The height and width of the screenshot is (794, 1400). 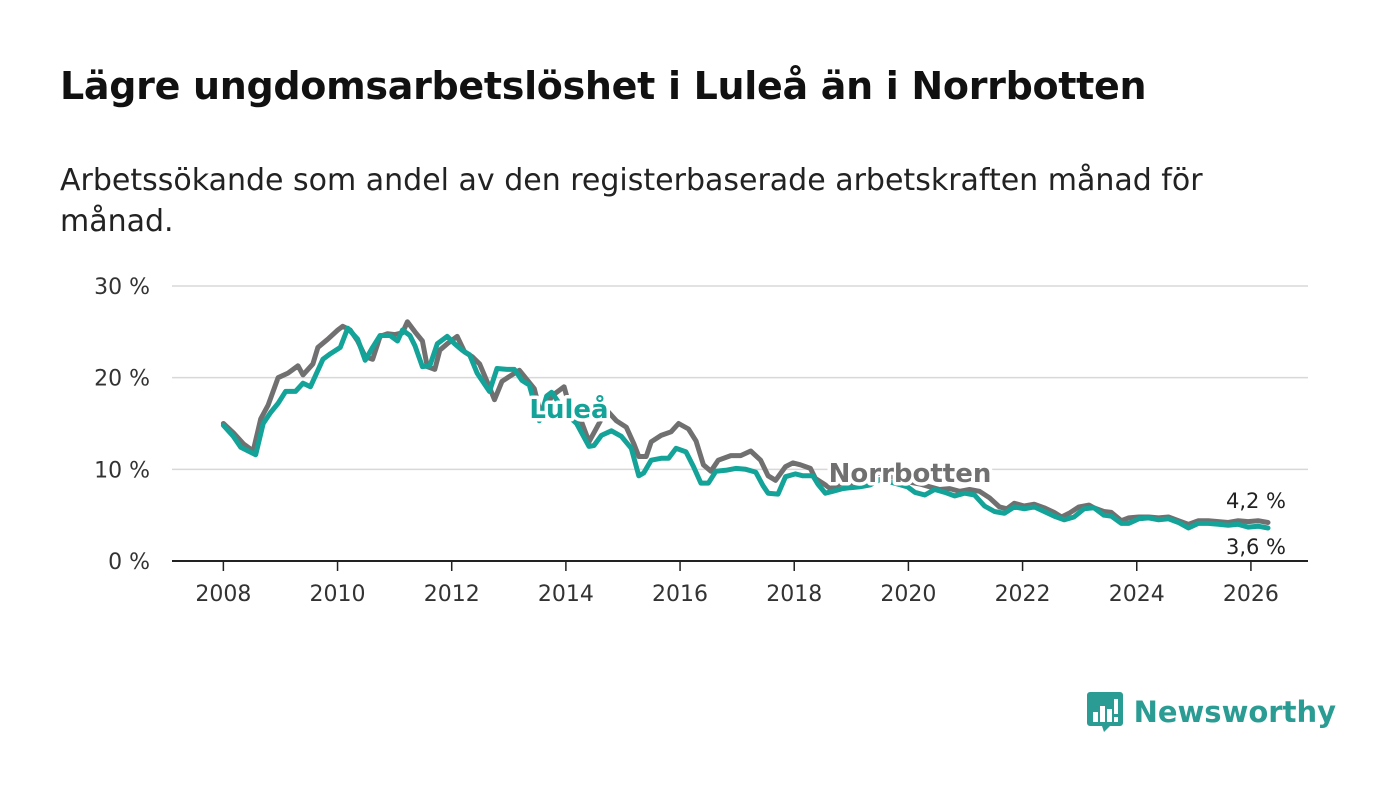 I want to click on x-tick-label: 2020, so click(x=908, y=594).